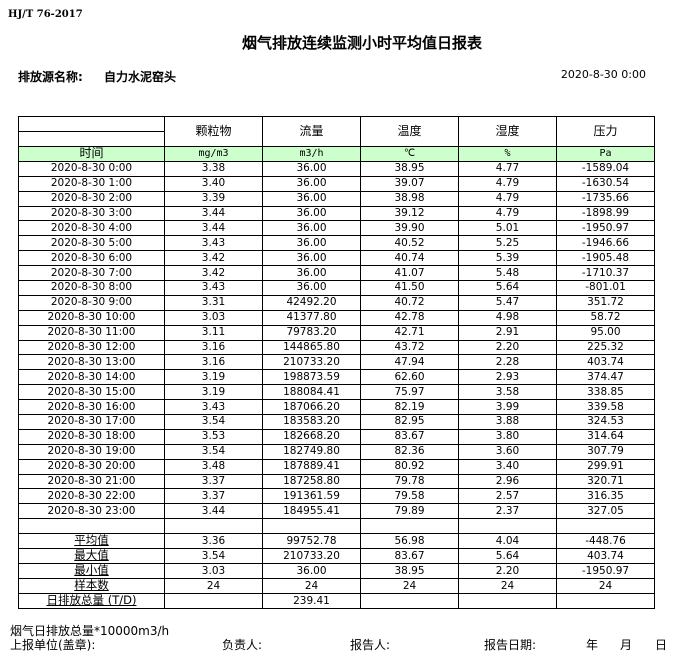 This screenshot has width=674, height=660. I want to click on header-row: 颗粒物 流量 温度 湿度 压力, so click(336, 131).